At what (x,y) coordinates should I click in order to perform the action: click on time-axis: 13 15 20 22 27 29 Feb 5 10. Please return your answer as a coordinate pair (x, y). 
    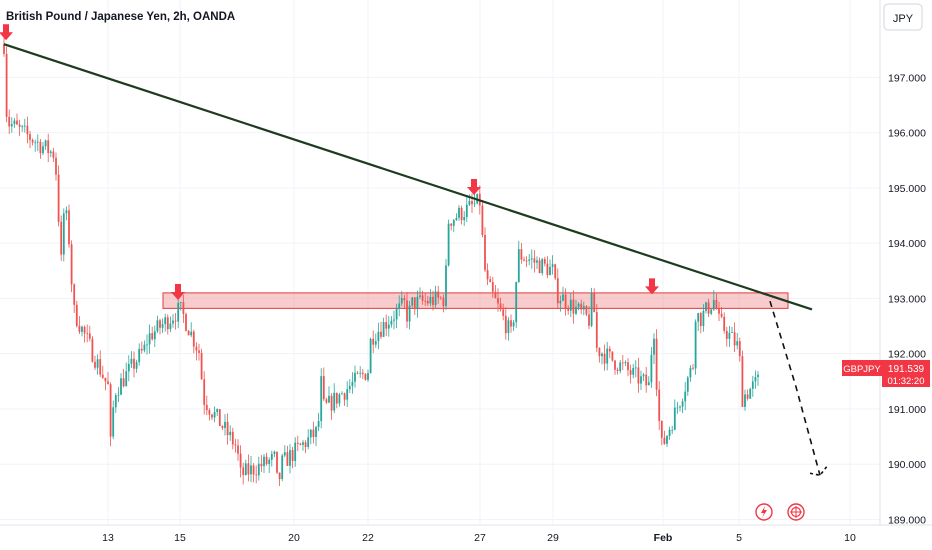
    Looking at the image, I should click on (479, 538).